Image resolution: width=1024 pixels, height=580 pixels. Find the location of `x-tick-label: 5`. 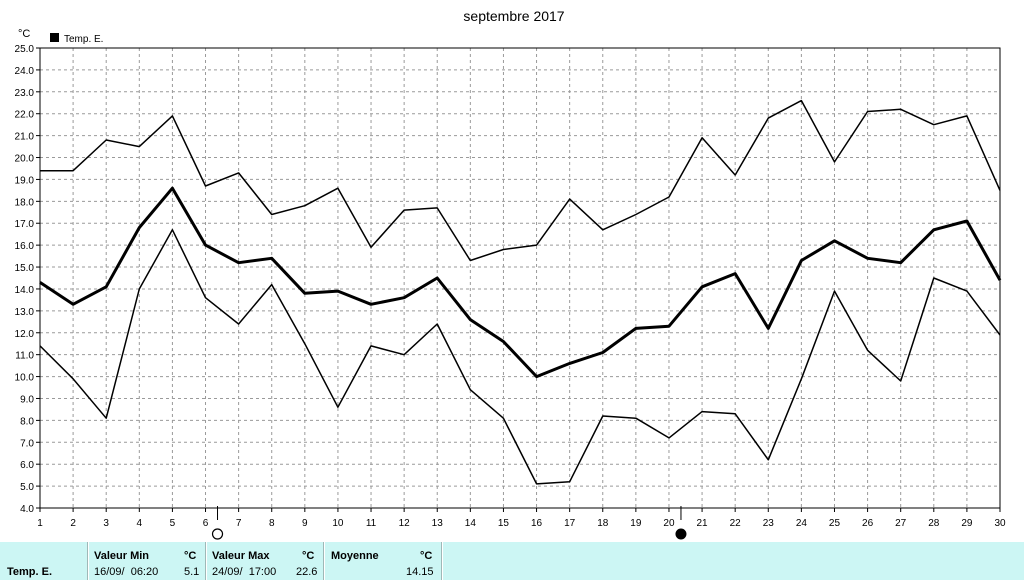

x-tick-label: 5 is located at coordinates (173, 523).